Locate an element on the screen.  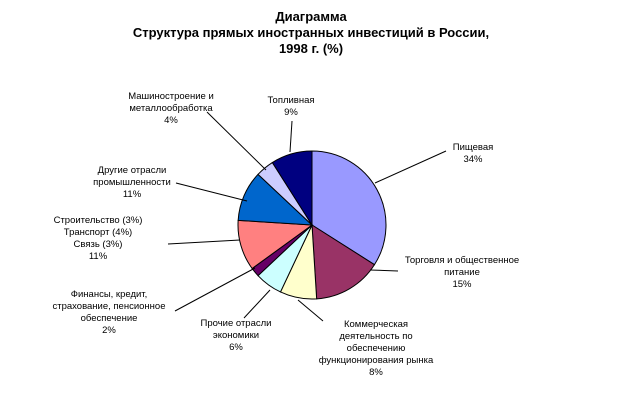
slice-label-line: Другие отрасли is located at coordinates (132, 170).